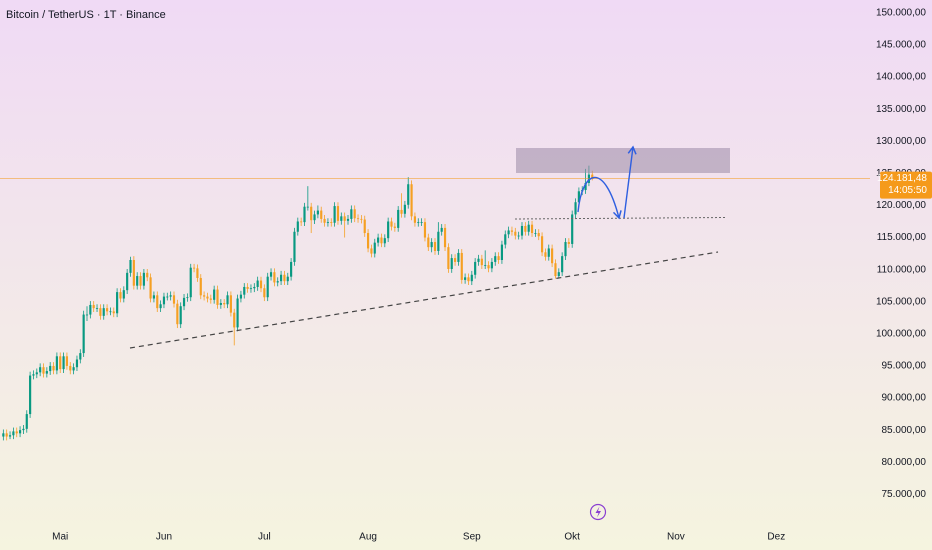 Image resolution: width=932 pixels, height=550 pixels. I want to click on y-tick-label: 105.000,00, so click(901, 301).